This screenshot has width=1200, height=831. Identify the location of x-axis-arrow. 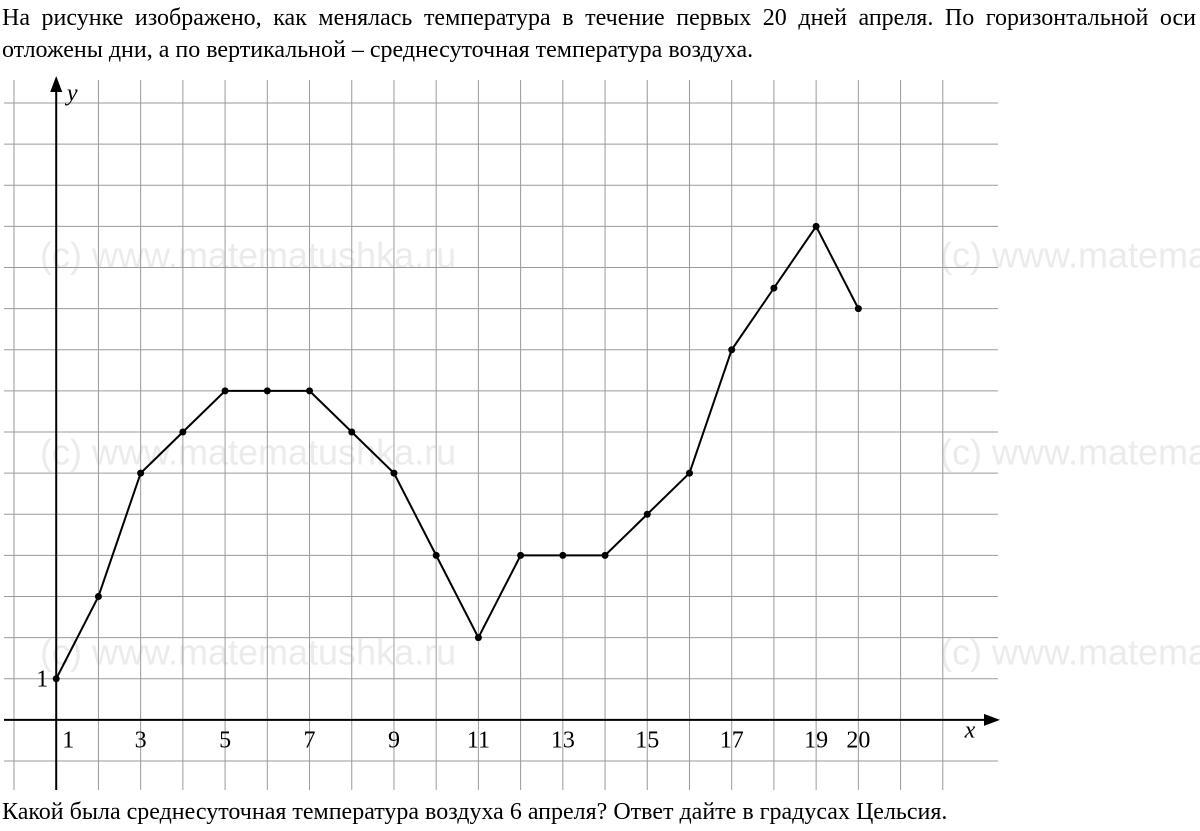
(992, 719).